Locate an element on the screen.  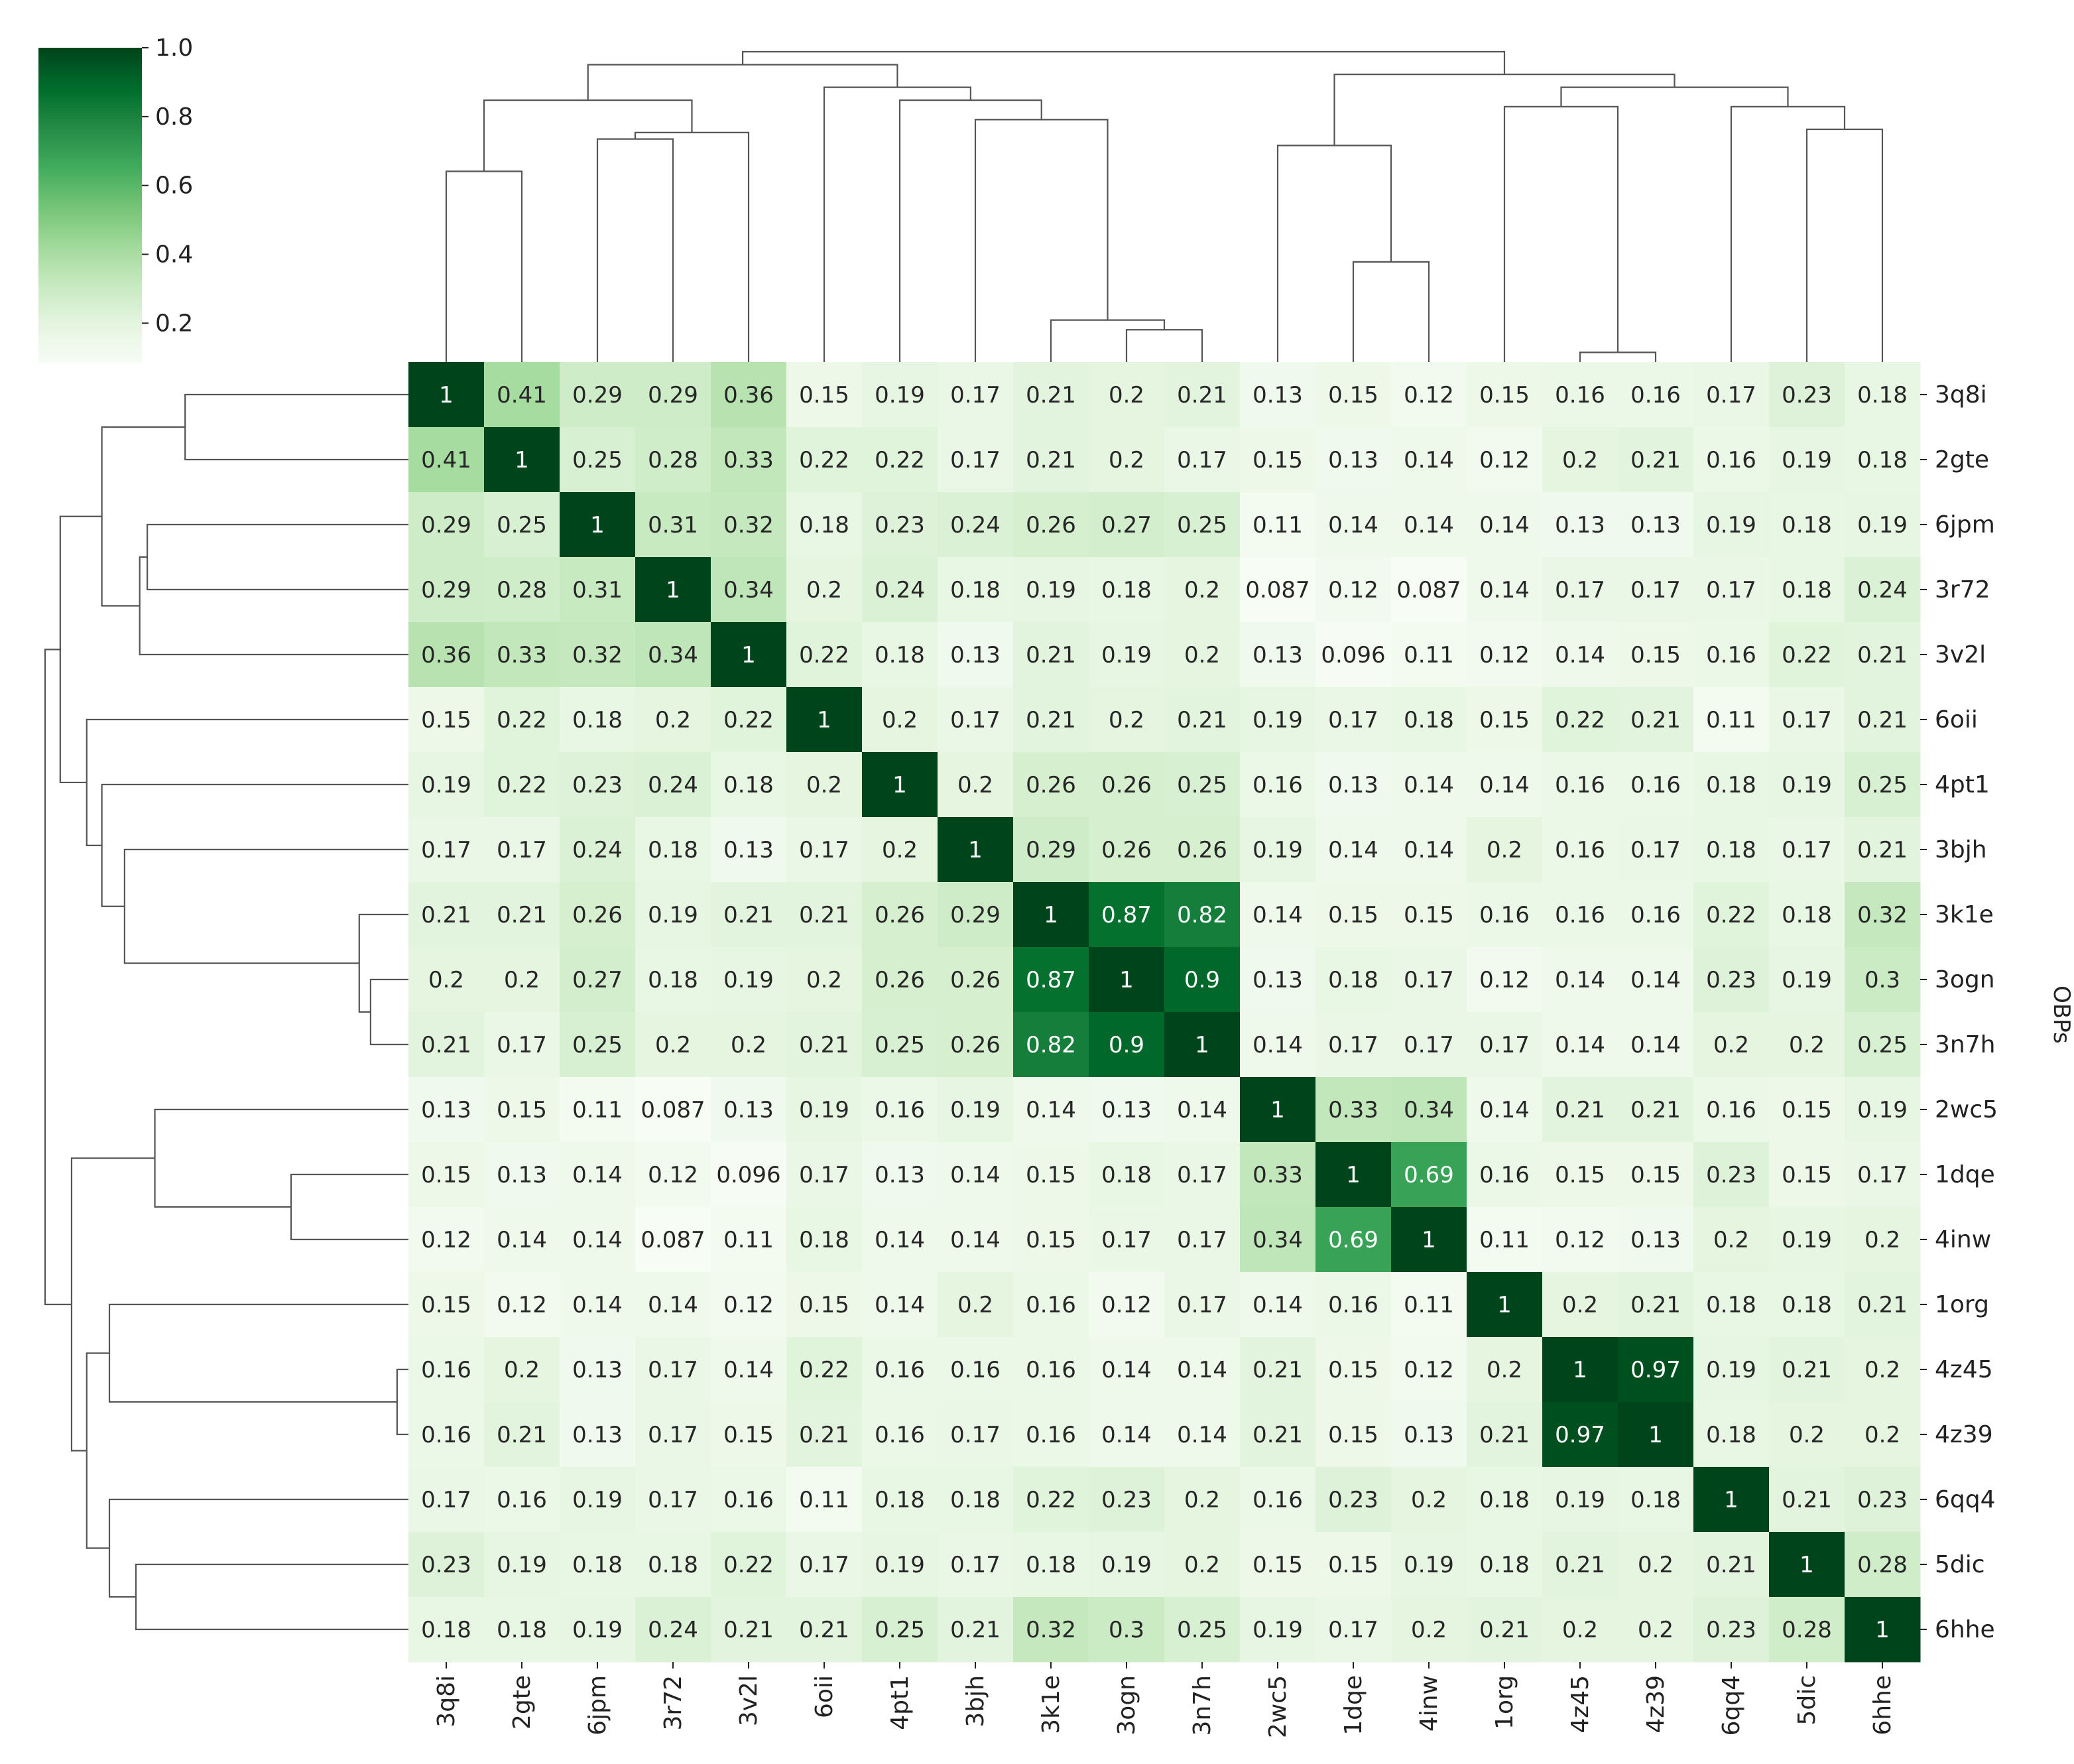
cell-value: 1 is located at coordinates (1353, 1175).